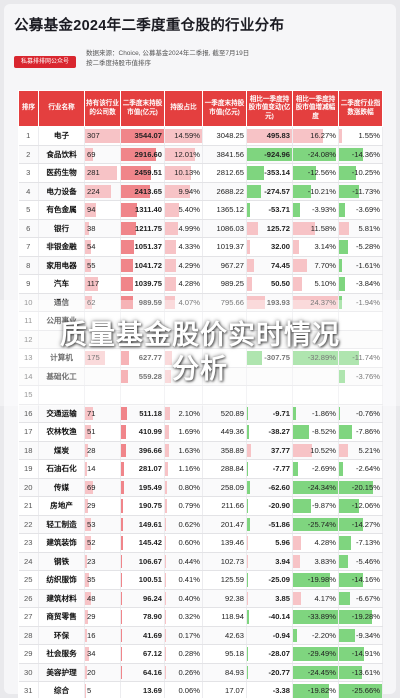 This screenshot has height=698, width=400. I want to click on cell-idx: -11.74%, so click(360, 358).